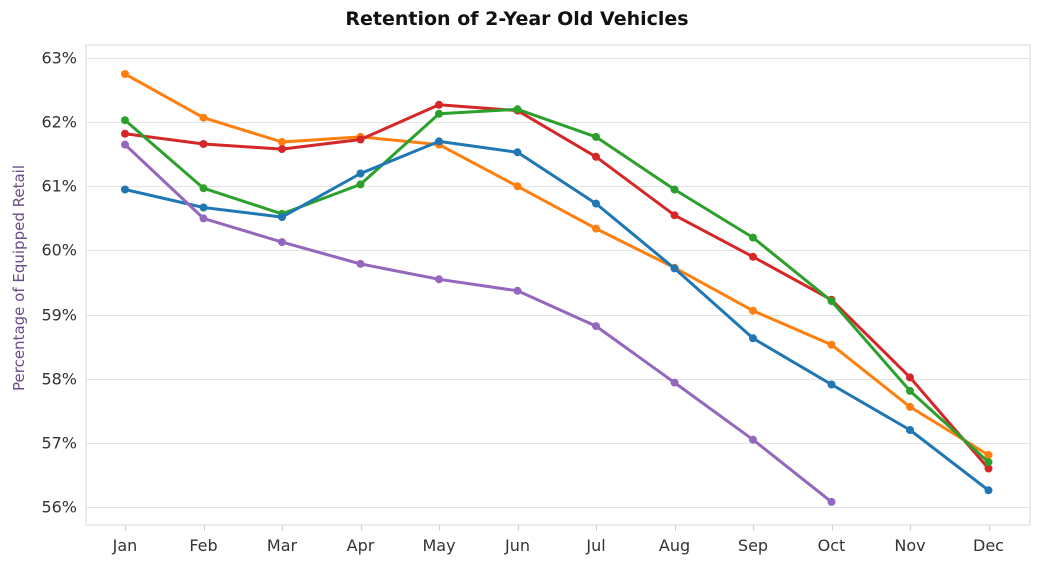  I want to click on x-tick-label: Sep, so click(753, 545).